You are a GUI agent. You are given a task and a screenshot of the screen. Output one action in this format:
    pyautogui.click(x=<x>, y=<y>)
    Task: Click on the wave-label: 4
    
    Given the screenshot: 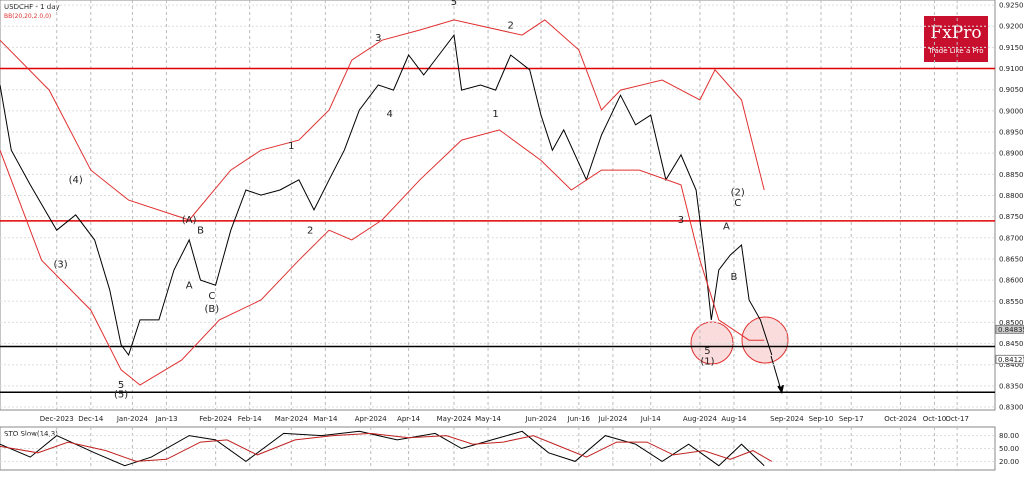 What is the action you would take?
    pyautogui.click(x=389, y=114)
    